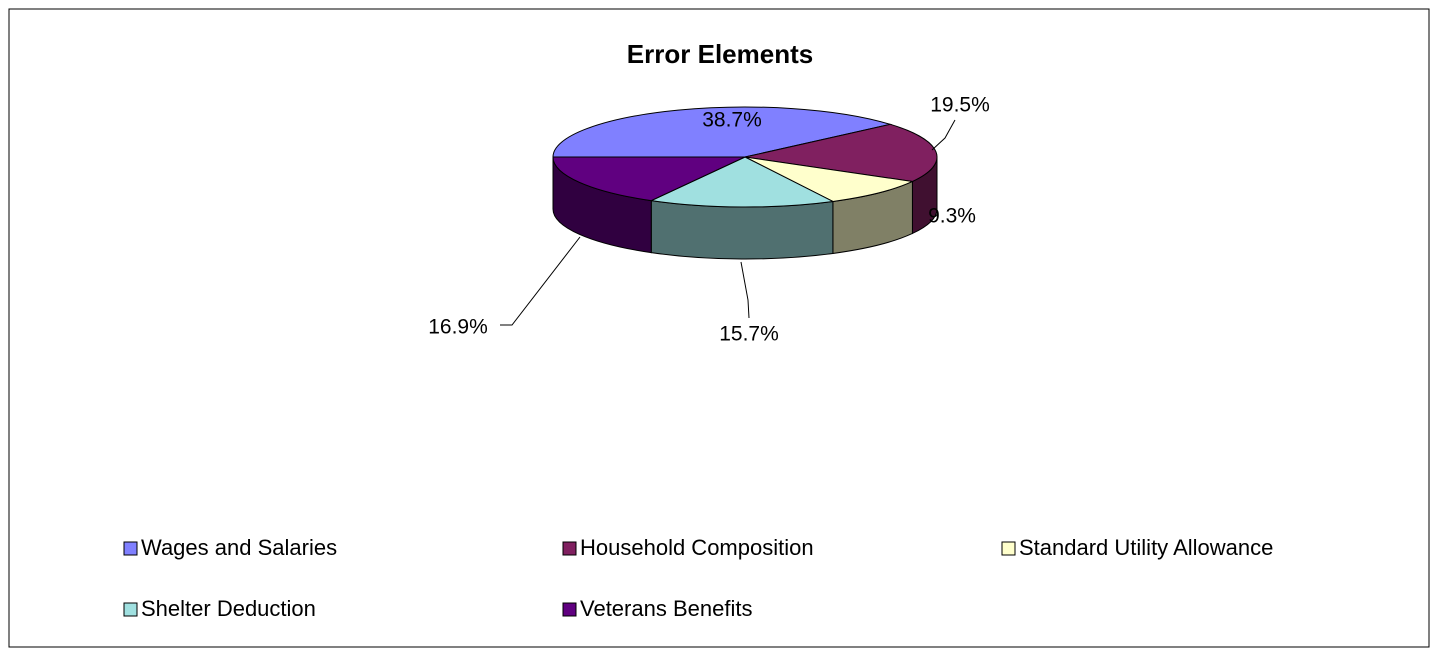 Image resolution: width=1438 pixels, height=661 pixels. Describe the element at coordinates (697, 547) in the screenshot. I see `legend-label: Household Composition` at that location.